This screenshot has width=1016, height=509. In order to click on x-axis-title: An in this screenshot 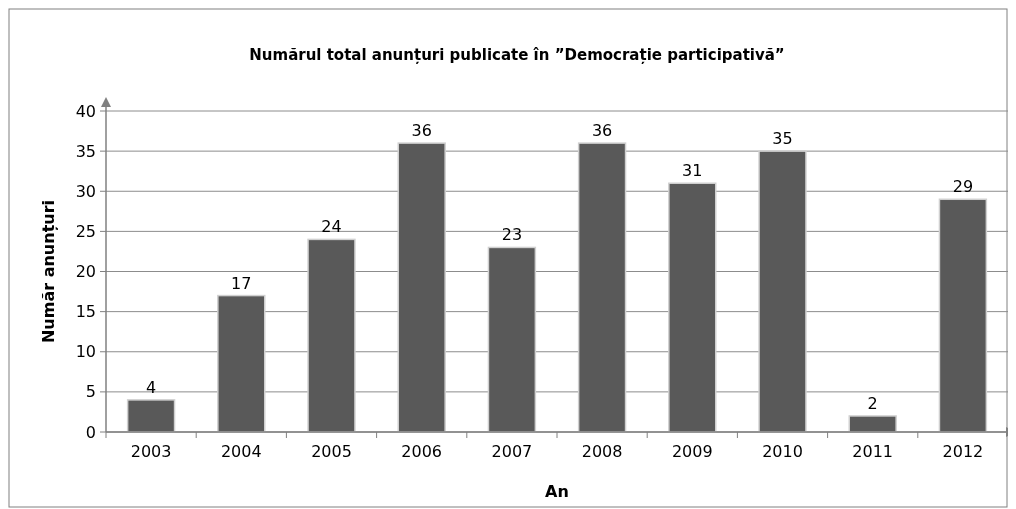, I will do `click(557, 491)`.